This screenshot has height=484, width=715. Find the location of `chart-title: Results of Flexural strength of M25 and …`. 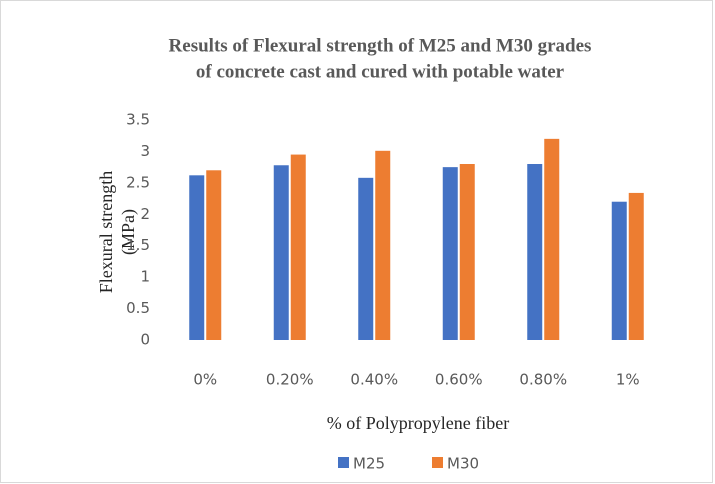

chart-title: Results of Flexural strength of M25 and … is located at coordinates (380, 45).